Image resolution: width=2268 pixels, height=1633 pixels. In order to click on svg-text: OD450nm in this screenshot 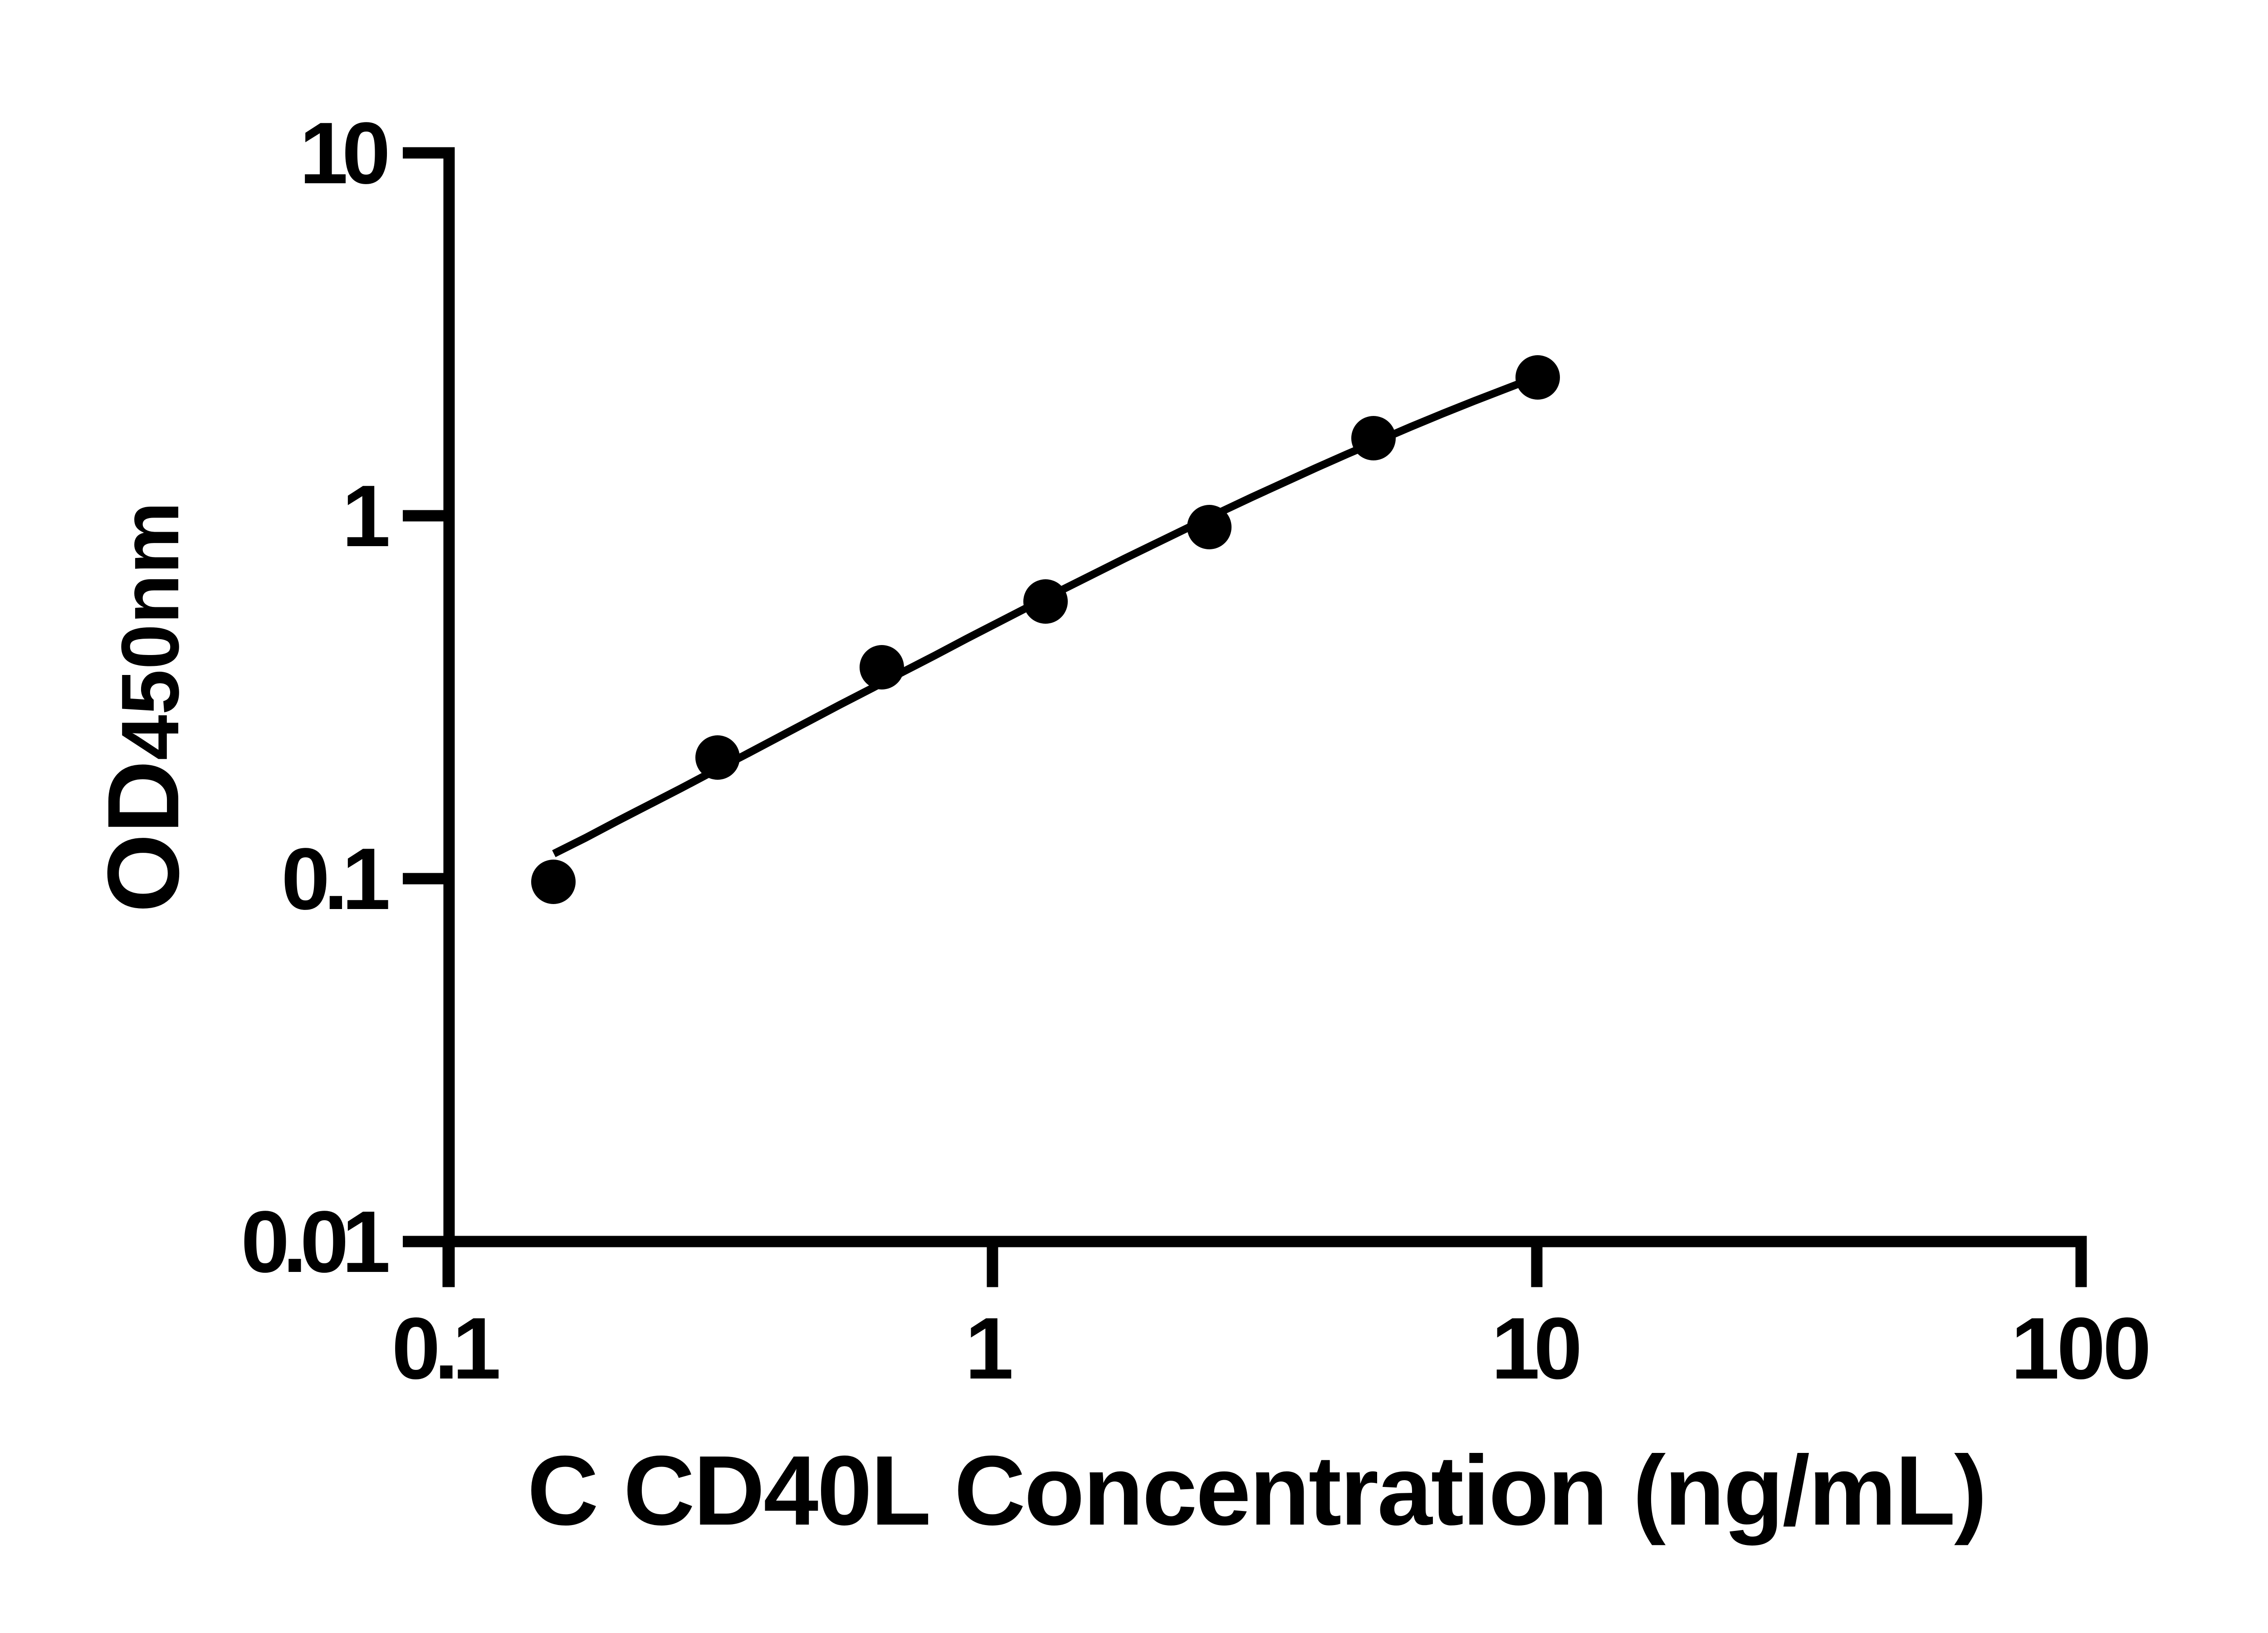, I will do `click(144, 707)`.